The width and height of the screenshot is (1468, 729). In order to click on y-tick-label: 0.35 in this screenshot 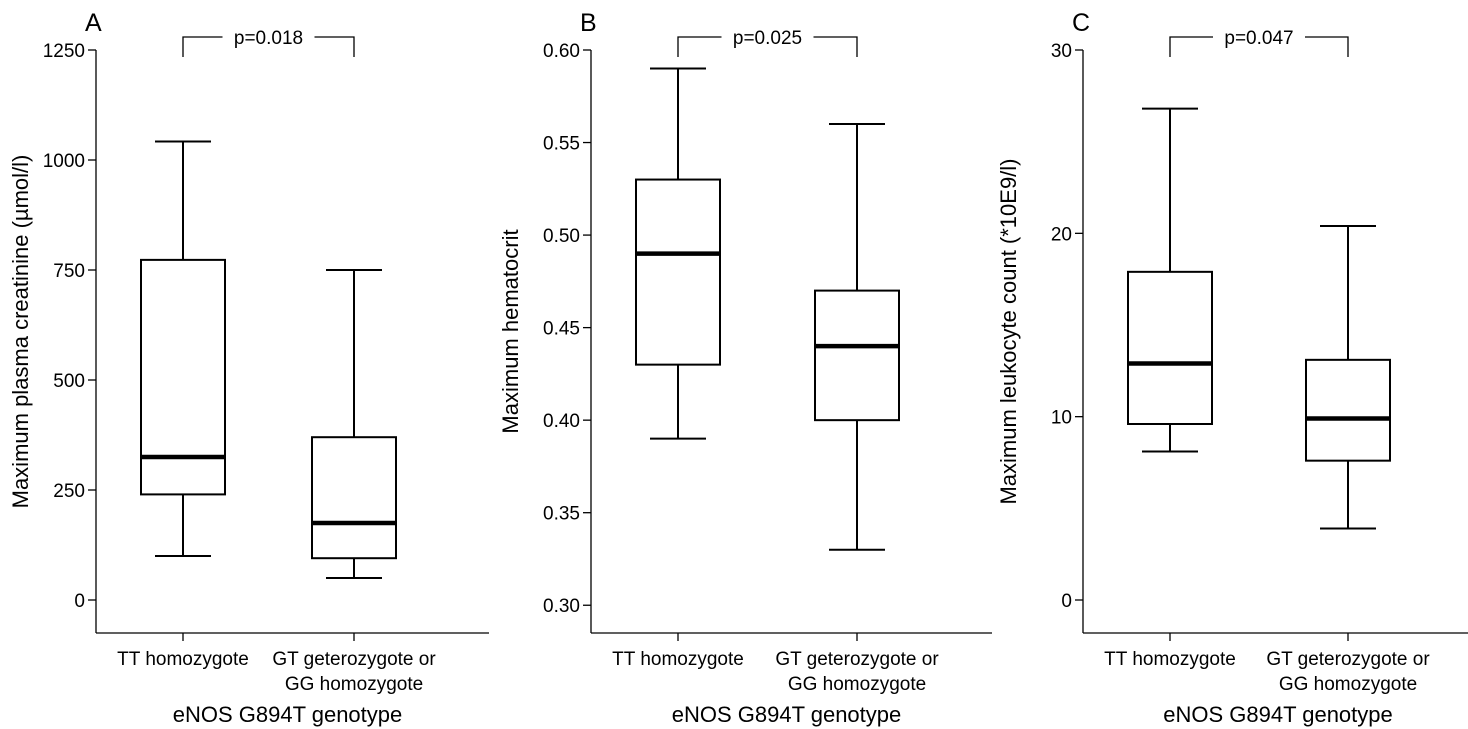, I will do `click(561, 514)`.